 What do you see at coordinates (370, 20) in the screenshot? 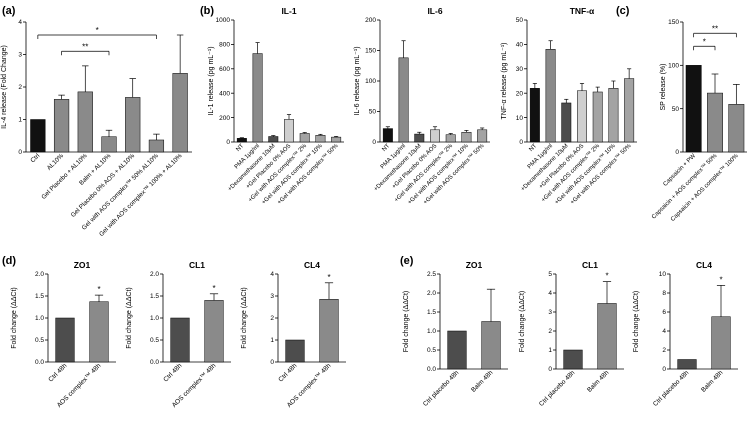
I see `y-tick-label: 200` at bounding box center [370, 20].